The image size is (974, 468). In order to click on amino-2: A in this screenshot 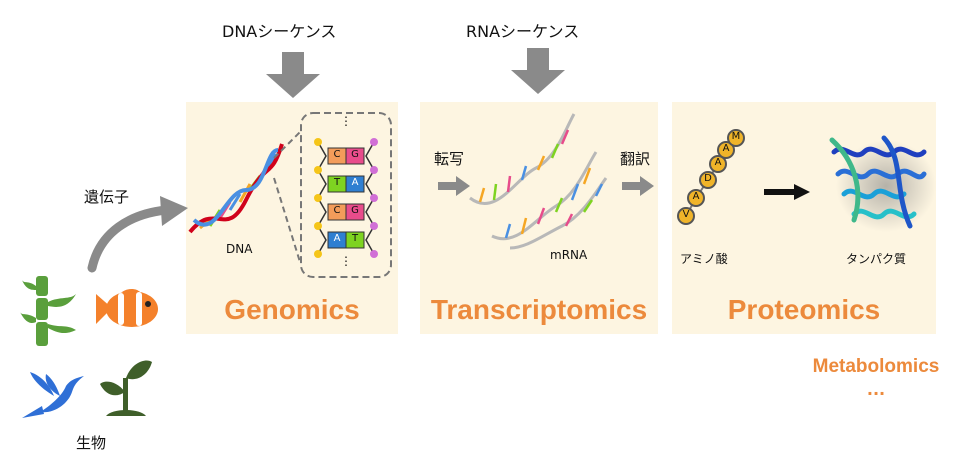, I will do `click(696, 196)`.